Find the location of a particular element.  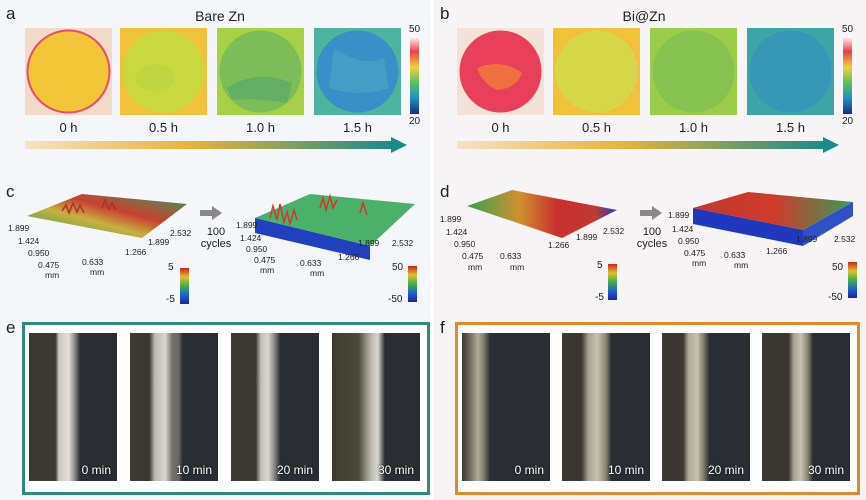

axis-c-r-8: 1.899 is located at coordinates (369, 243).